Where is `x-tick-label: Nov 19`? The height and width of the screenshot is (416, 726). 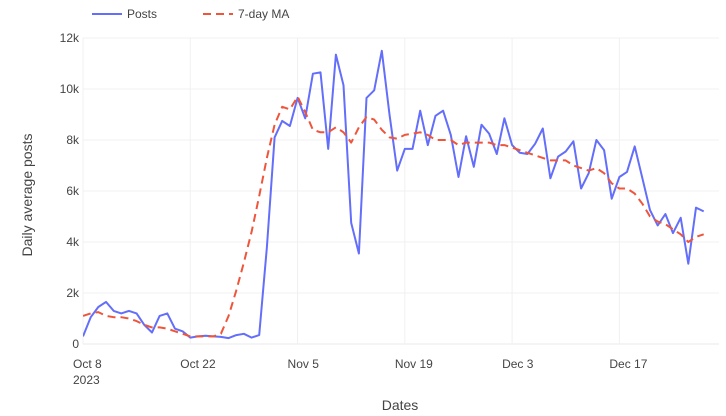
x-tick-label: Nov 19 is located at coordinates (414, 364).